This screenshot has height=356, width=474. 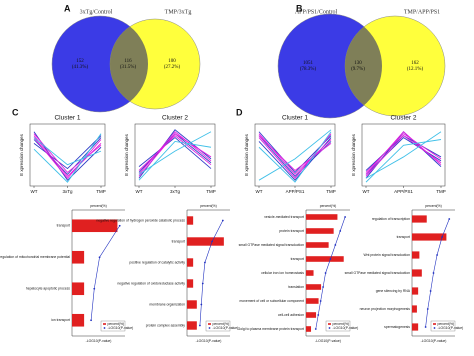 What do you see at coordinates (166, 325) in the screenshot?
I see `category-label: protein complex assembly` at bounding box center [166, 325].